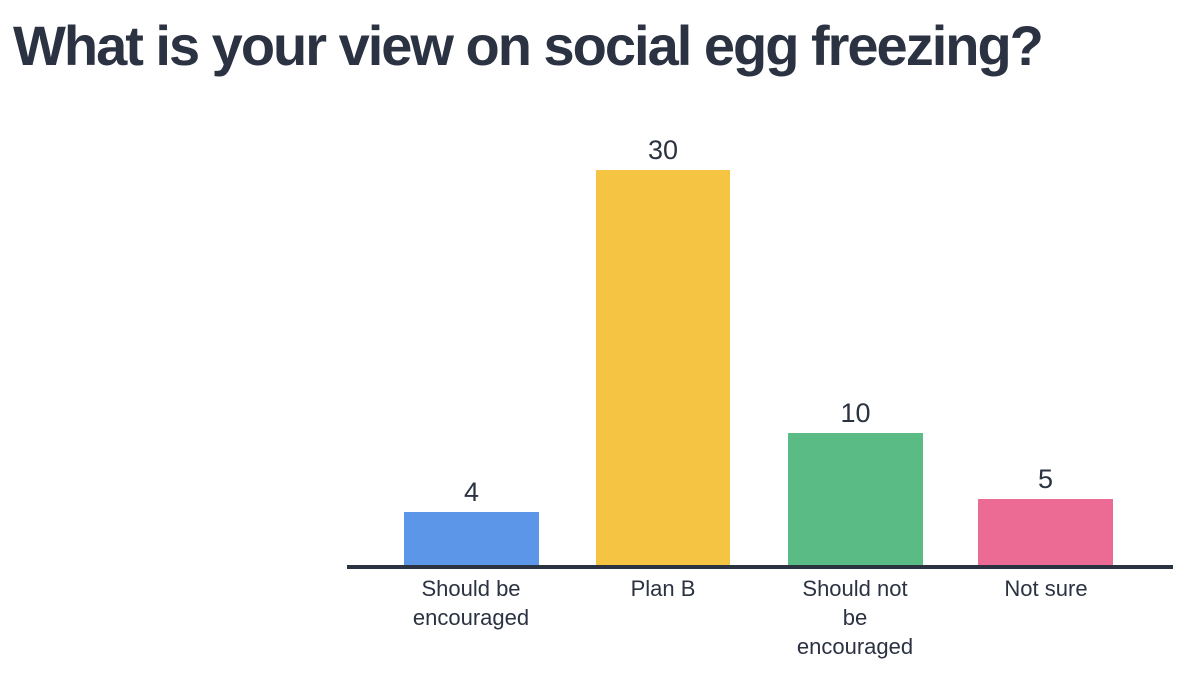 This screenshot has height=676, width=1200. I want to click on bar-group-plan-b: 30, so click(663, 351).